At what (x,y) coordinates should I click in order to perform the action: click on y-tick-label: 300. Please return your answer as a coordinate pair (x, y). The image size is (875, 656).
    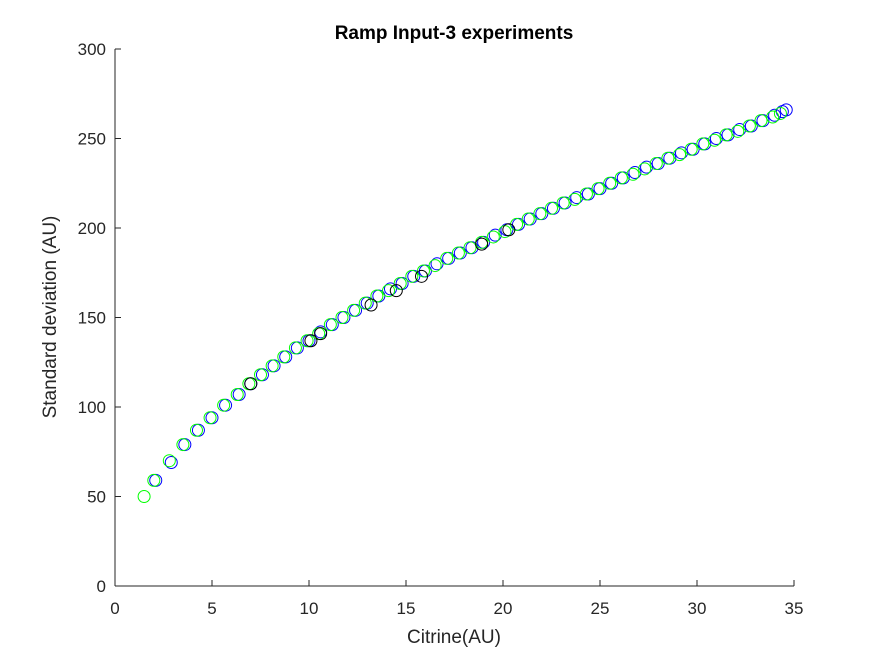
    Looking at the image, I should click on (92, 49).